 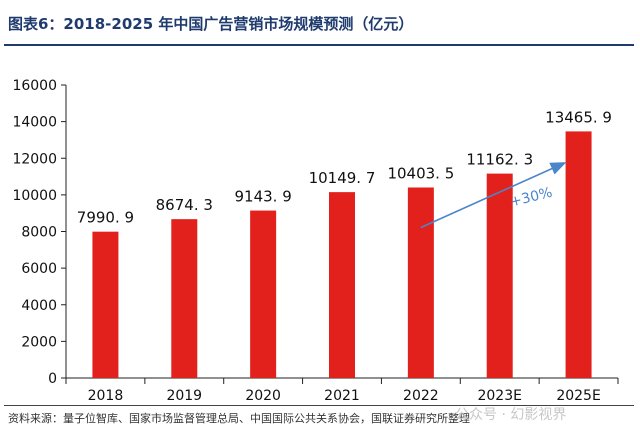 I want to click on growth-annotation-label: +30%, so click(x=531, y=198).